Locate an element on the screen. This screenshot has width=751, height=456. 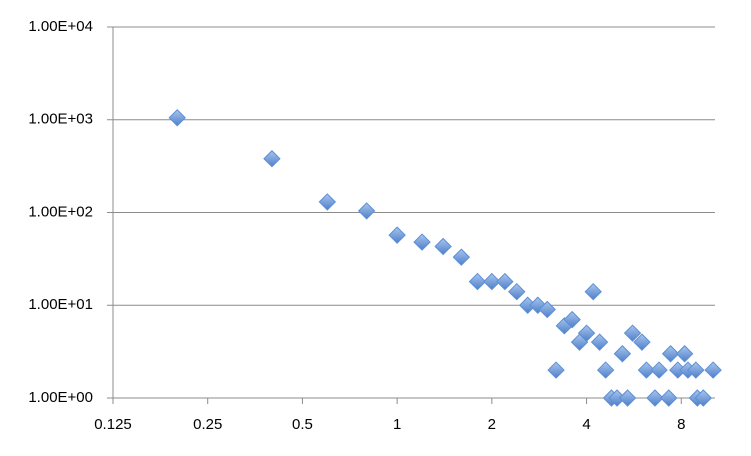
y-tick-label: 1.00E+02 is located at coordinates (60, 211).